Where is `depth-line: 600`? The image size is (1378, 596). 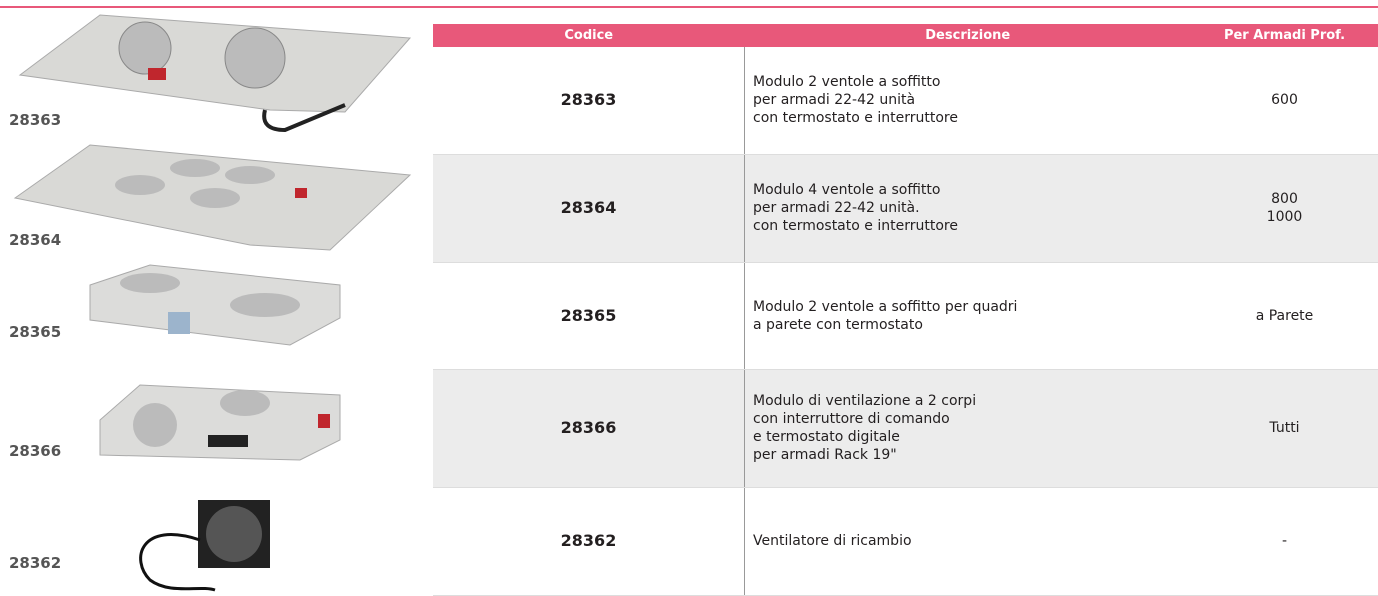 depth-line: 600 is located at coordinates (1284, 100).